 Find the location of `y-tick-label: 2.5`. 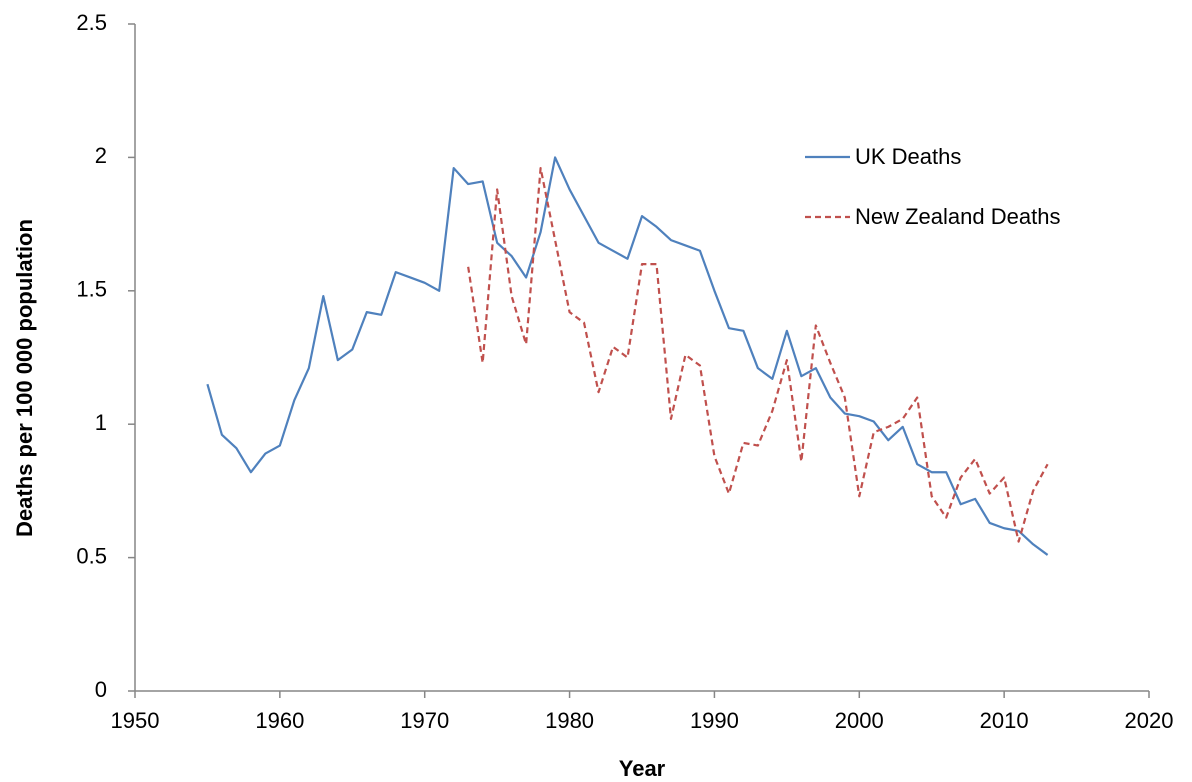

y-tick-label: 2.5 is located at coordinates (91, 22).